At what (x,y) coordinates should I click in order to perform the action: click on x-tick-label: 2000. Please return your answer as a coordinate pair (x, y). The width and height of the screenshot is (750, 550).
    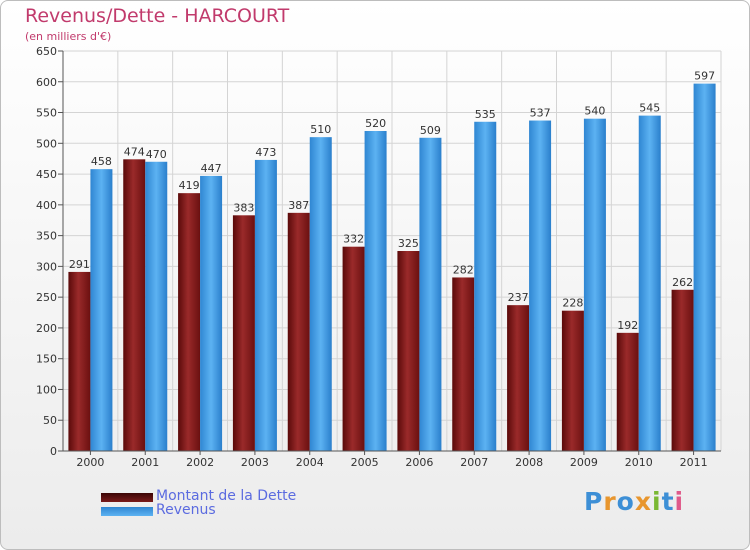
    Looking at the image, I should click on (90, 462).